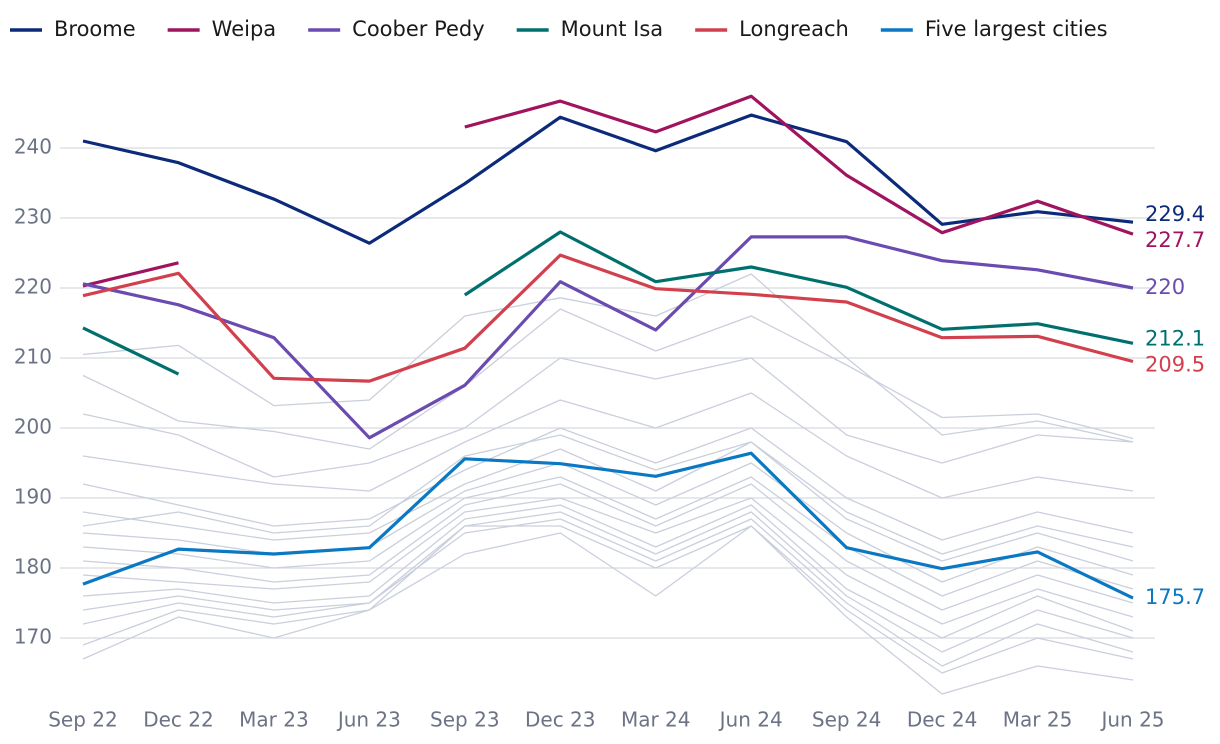 The height and width of the screenshot is (744, 1220). I want to click on end-label: 209.5, so click(1175, 364).